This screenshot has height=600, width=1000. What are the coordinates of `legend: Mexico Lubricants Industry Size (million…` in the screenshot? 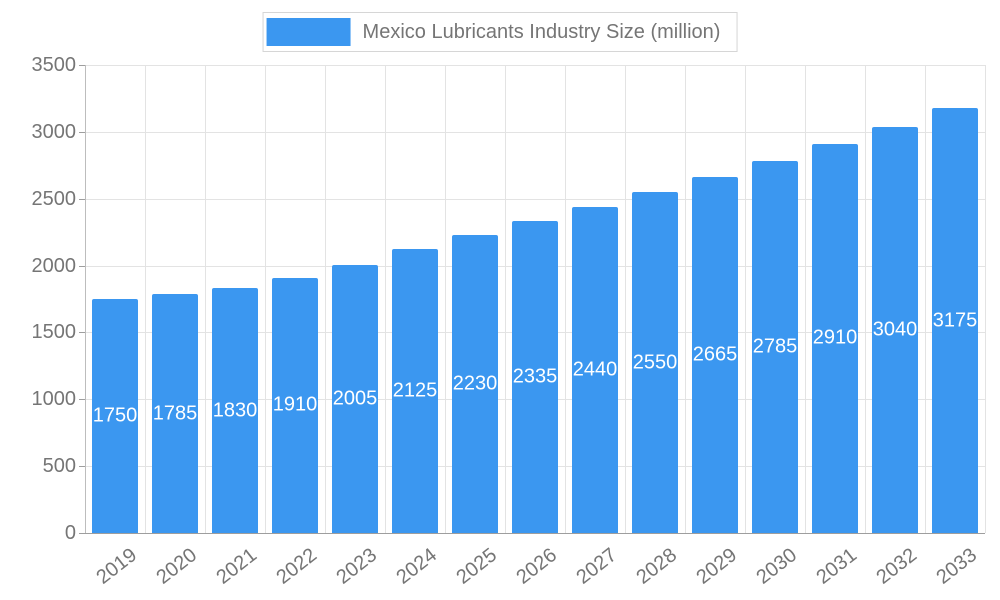 It's located at (500, 32).